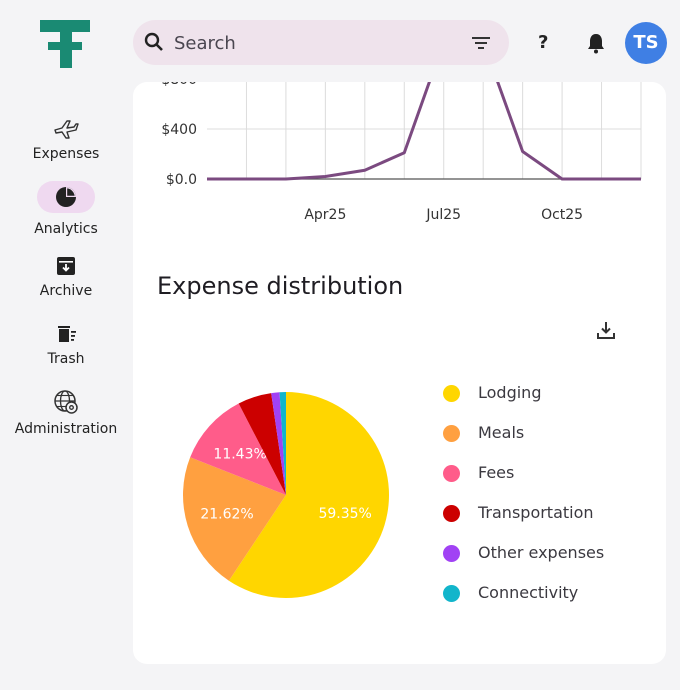 The image size is (680, 690). Describe the element at coordinates (226, 515) in the screenshot. I see `pie-data-label: 21.62%` at that location.